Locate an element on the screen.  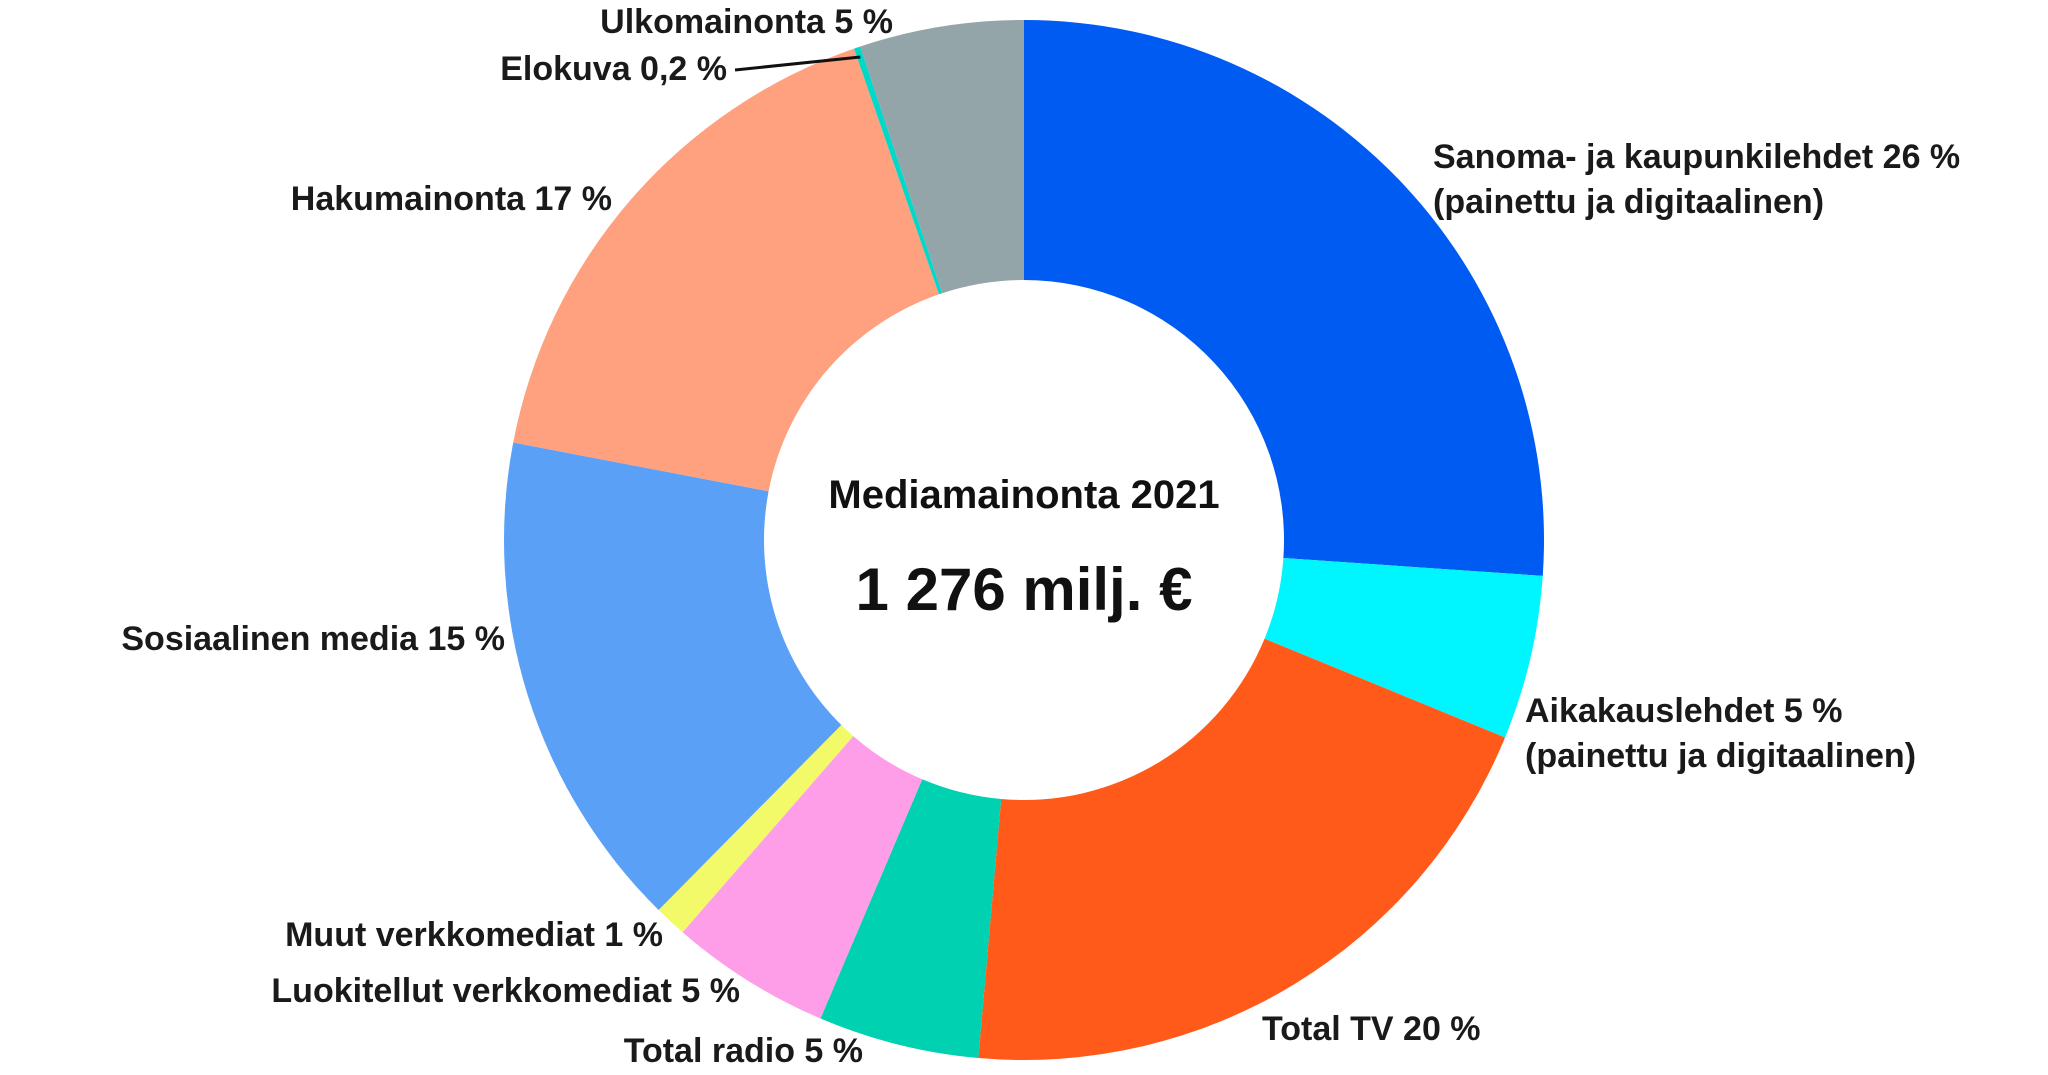
leader-line-elokuva is located at coordinates (797, 63).